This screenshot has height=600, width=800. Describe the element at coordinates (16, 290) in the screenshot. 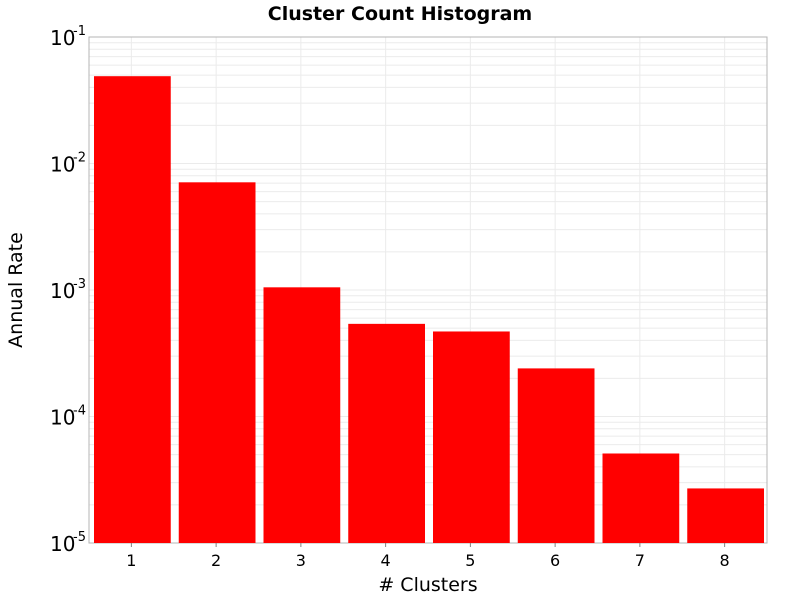

I see `y-axis-label: Annual Rate` at that location.